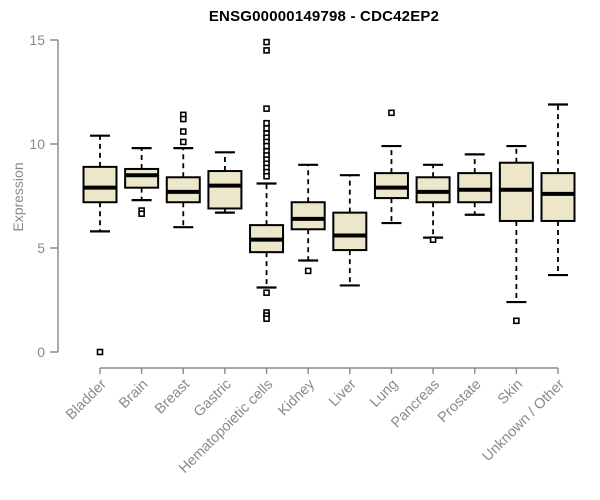 This screenshot has width=600, height=500. I want to click on box-lung, so click(391, 167).